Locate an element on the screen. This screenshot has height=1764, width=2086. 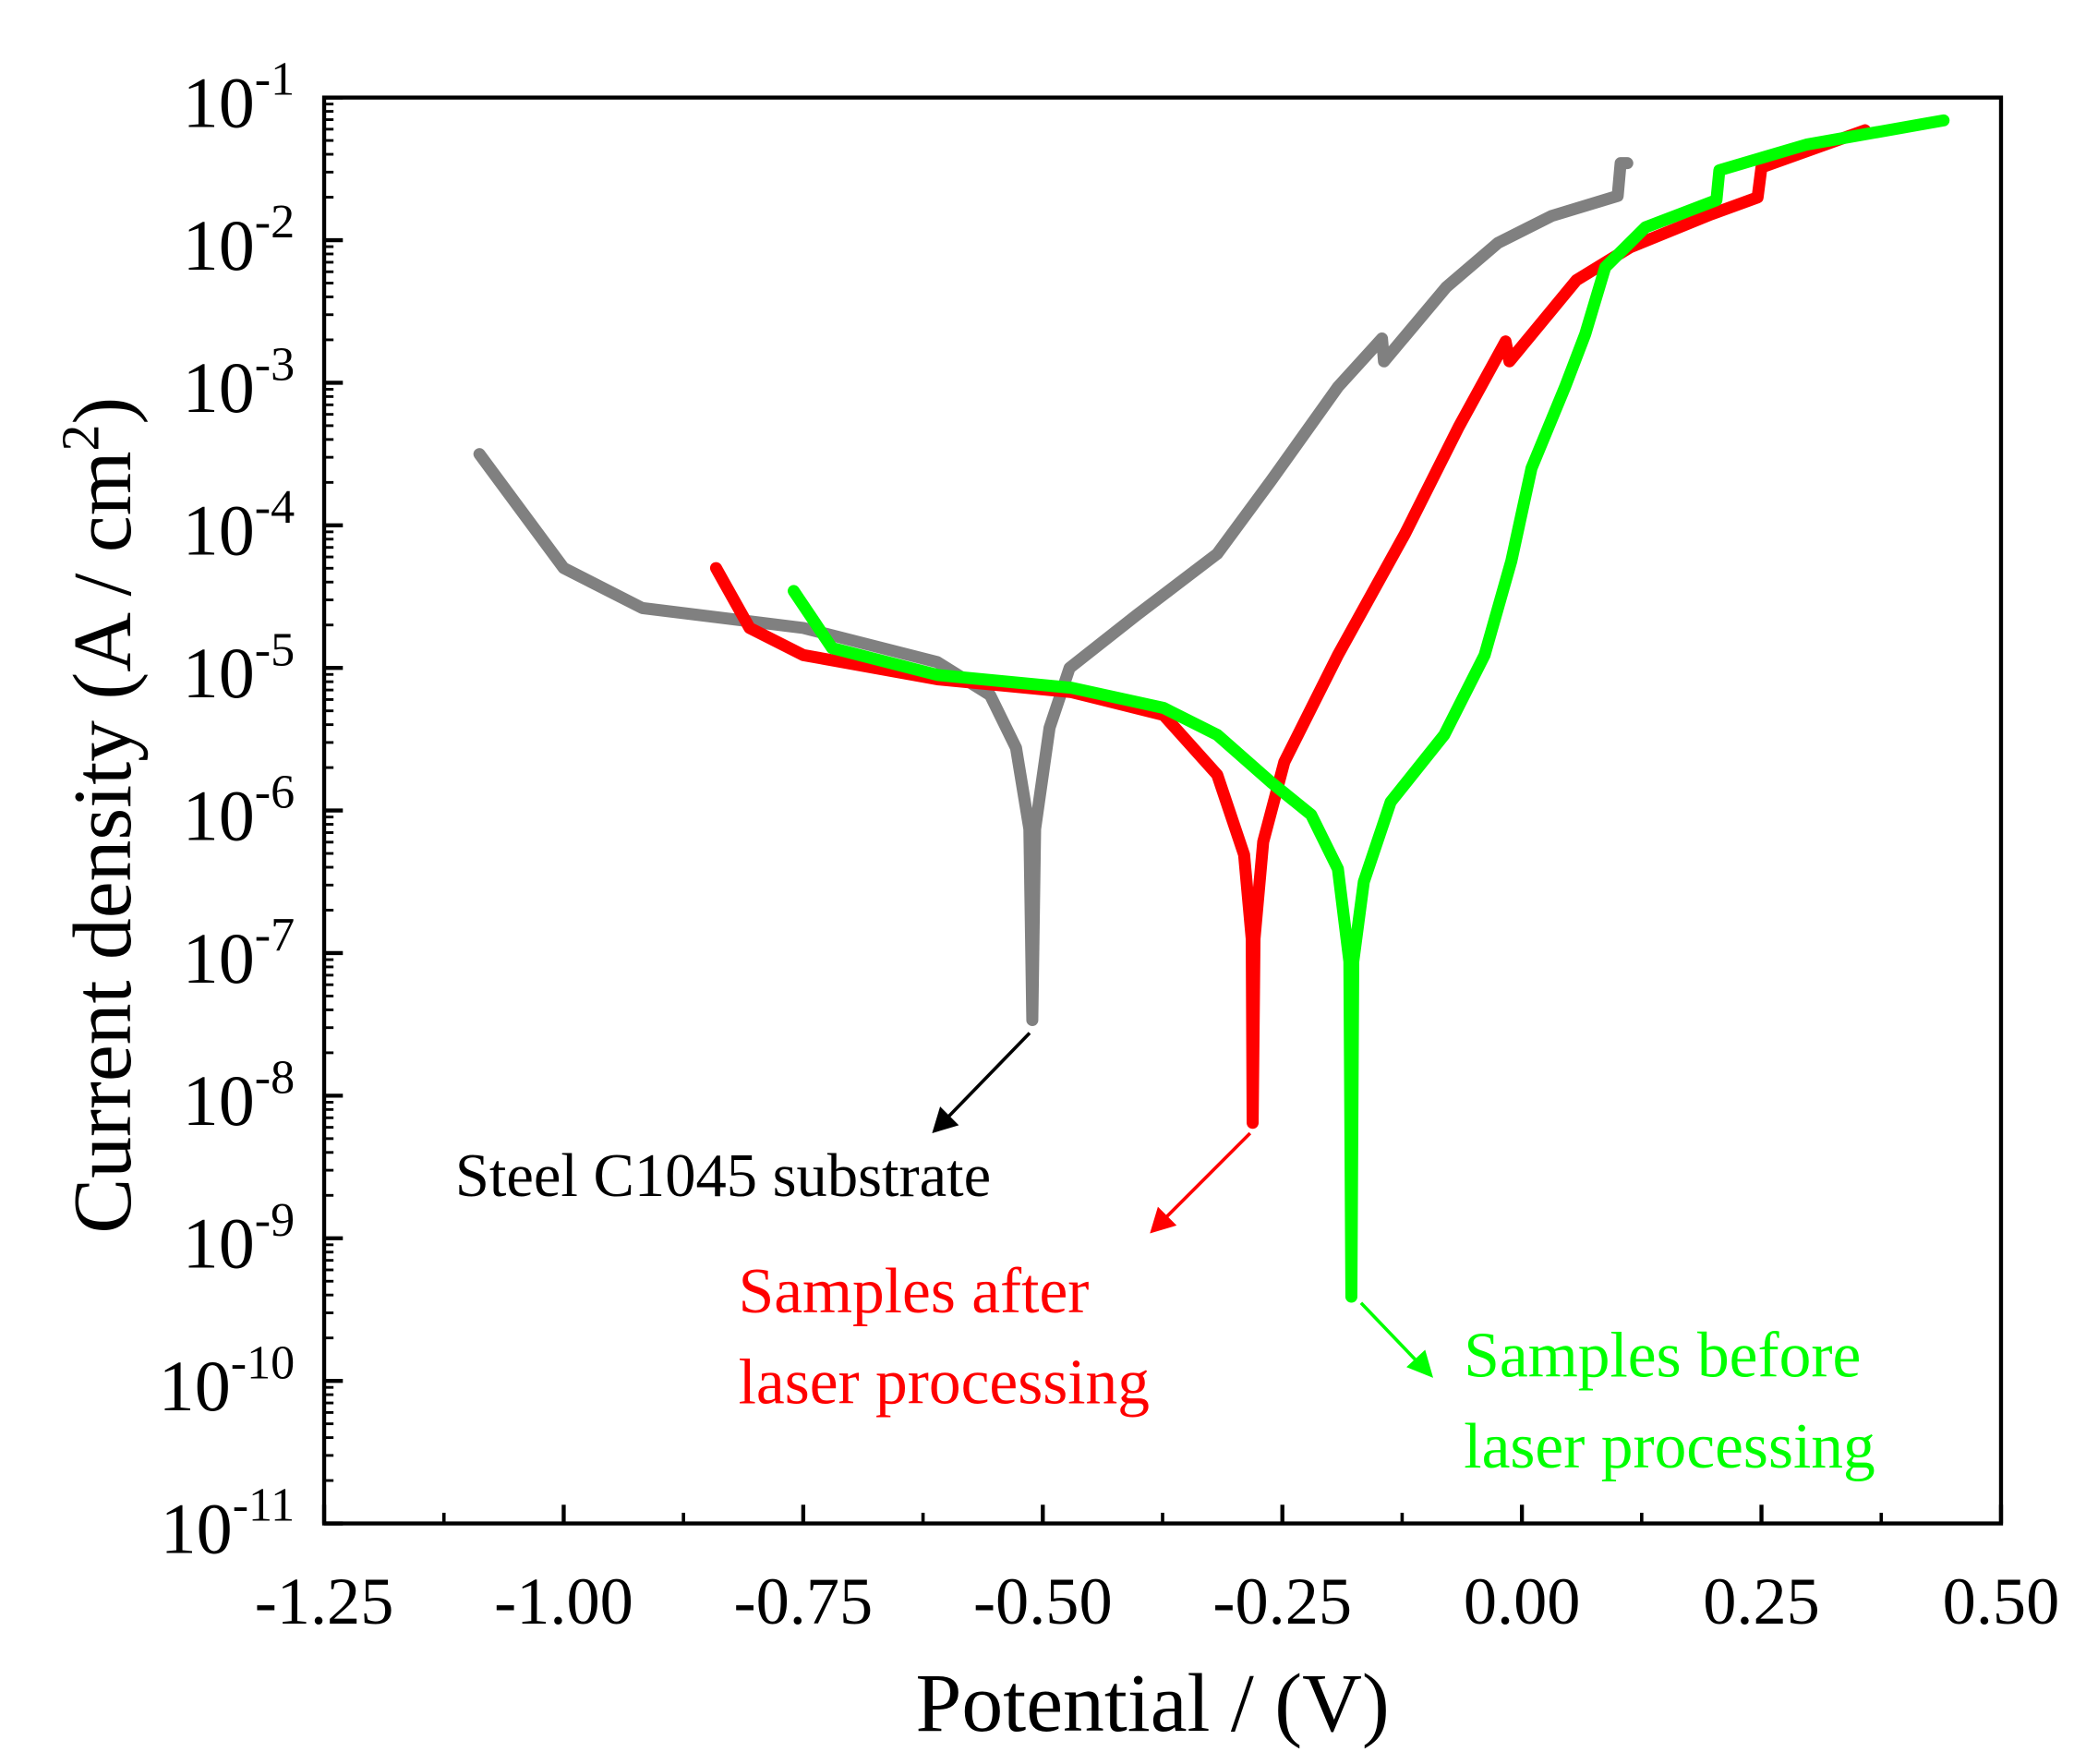
arrowhead-before is located at coordinates (1420, 1363).